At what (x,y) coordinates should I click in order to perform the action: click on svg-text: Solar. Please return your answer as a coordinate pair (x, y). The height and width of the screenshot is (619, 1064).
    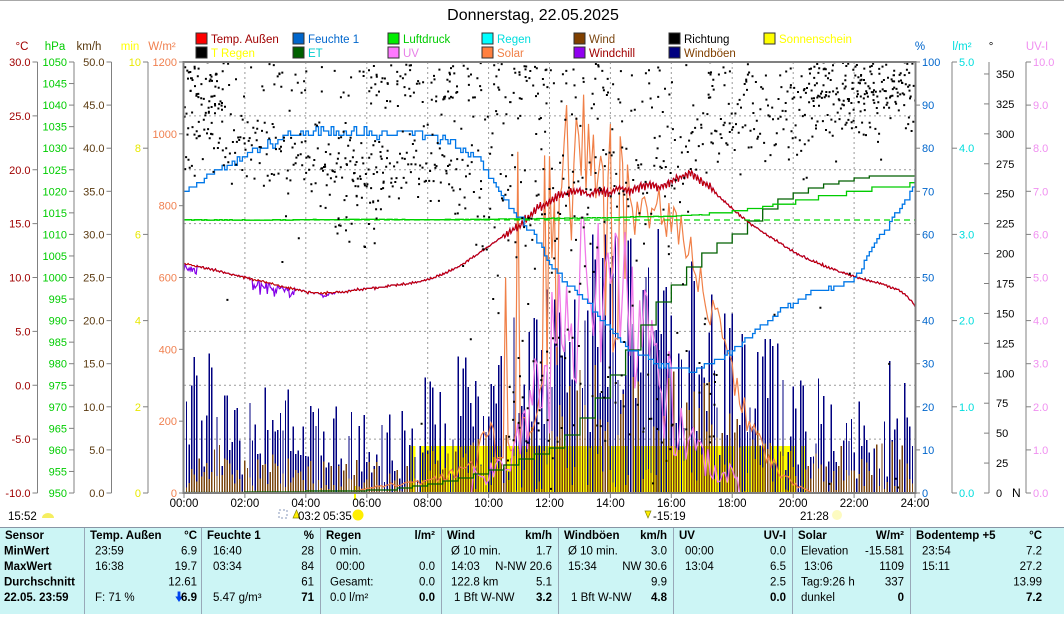
    Looking at the image, I should click on (812, 536).